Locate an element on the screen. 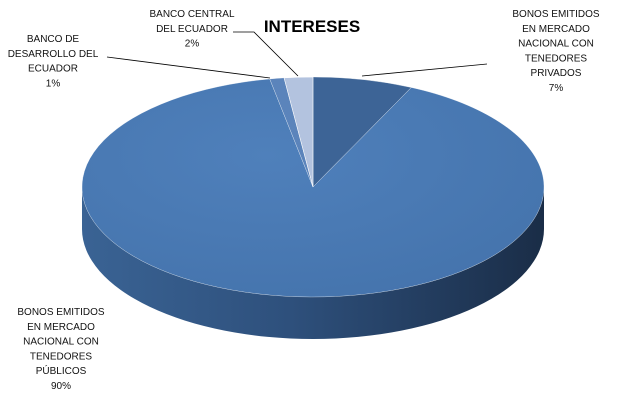 The width and height of the screenshot is (617, 397). slice-percent-label: 1% is located at coordinates (53, 83).